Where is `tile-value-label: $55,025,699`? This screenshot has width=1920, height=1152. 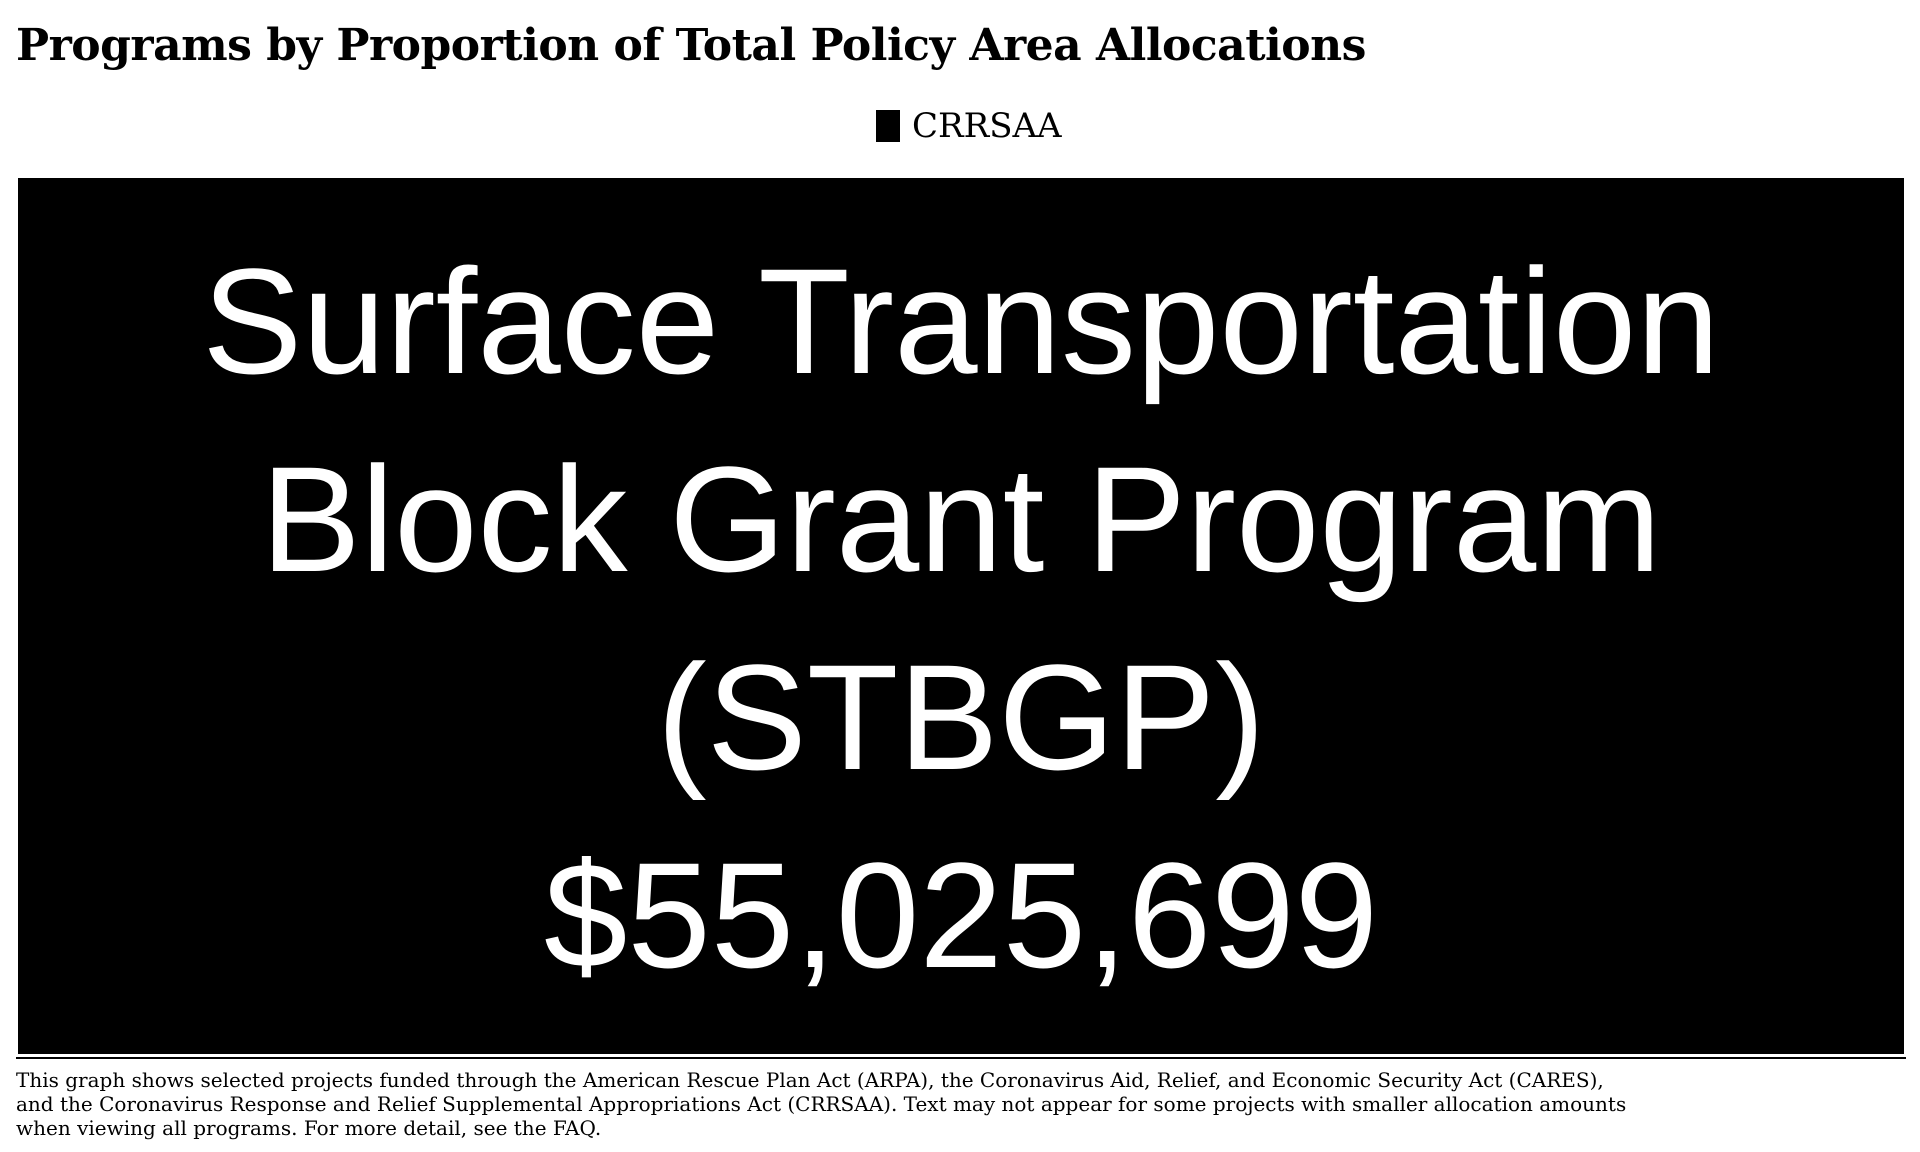 tile-value-label: $55,025,699 is located at coordinates (961, 915).